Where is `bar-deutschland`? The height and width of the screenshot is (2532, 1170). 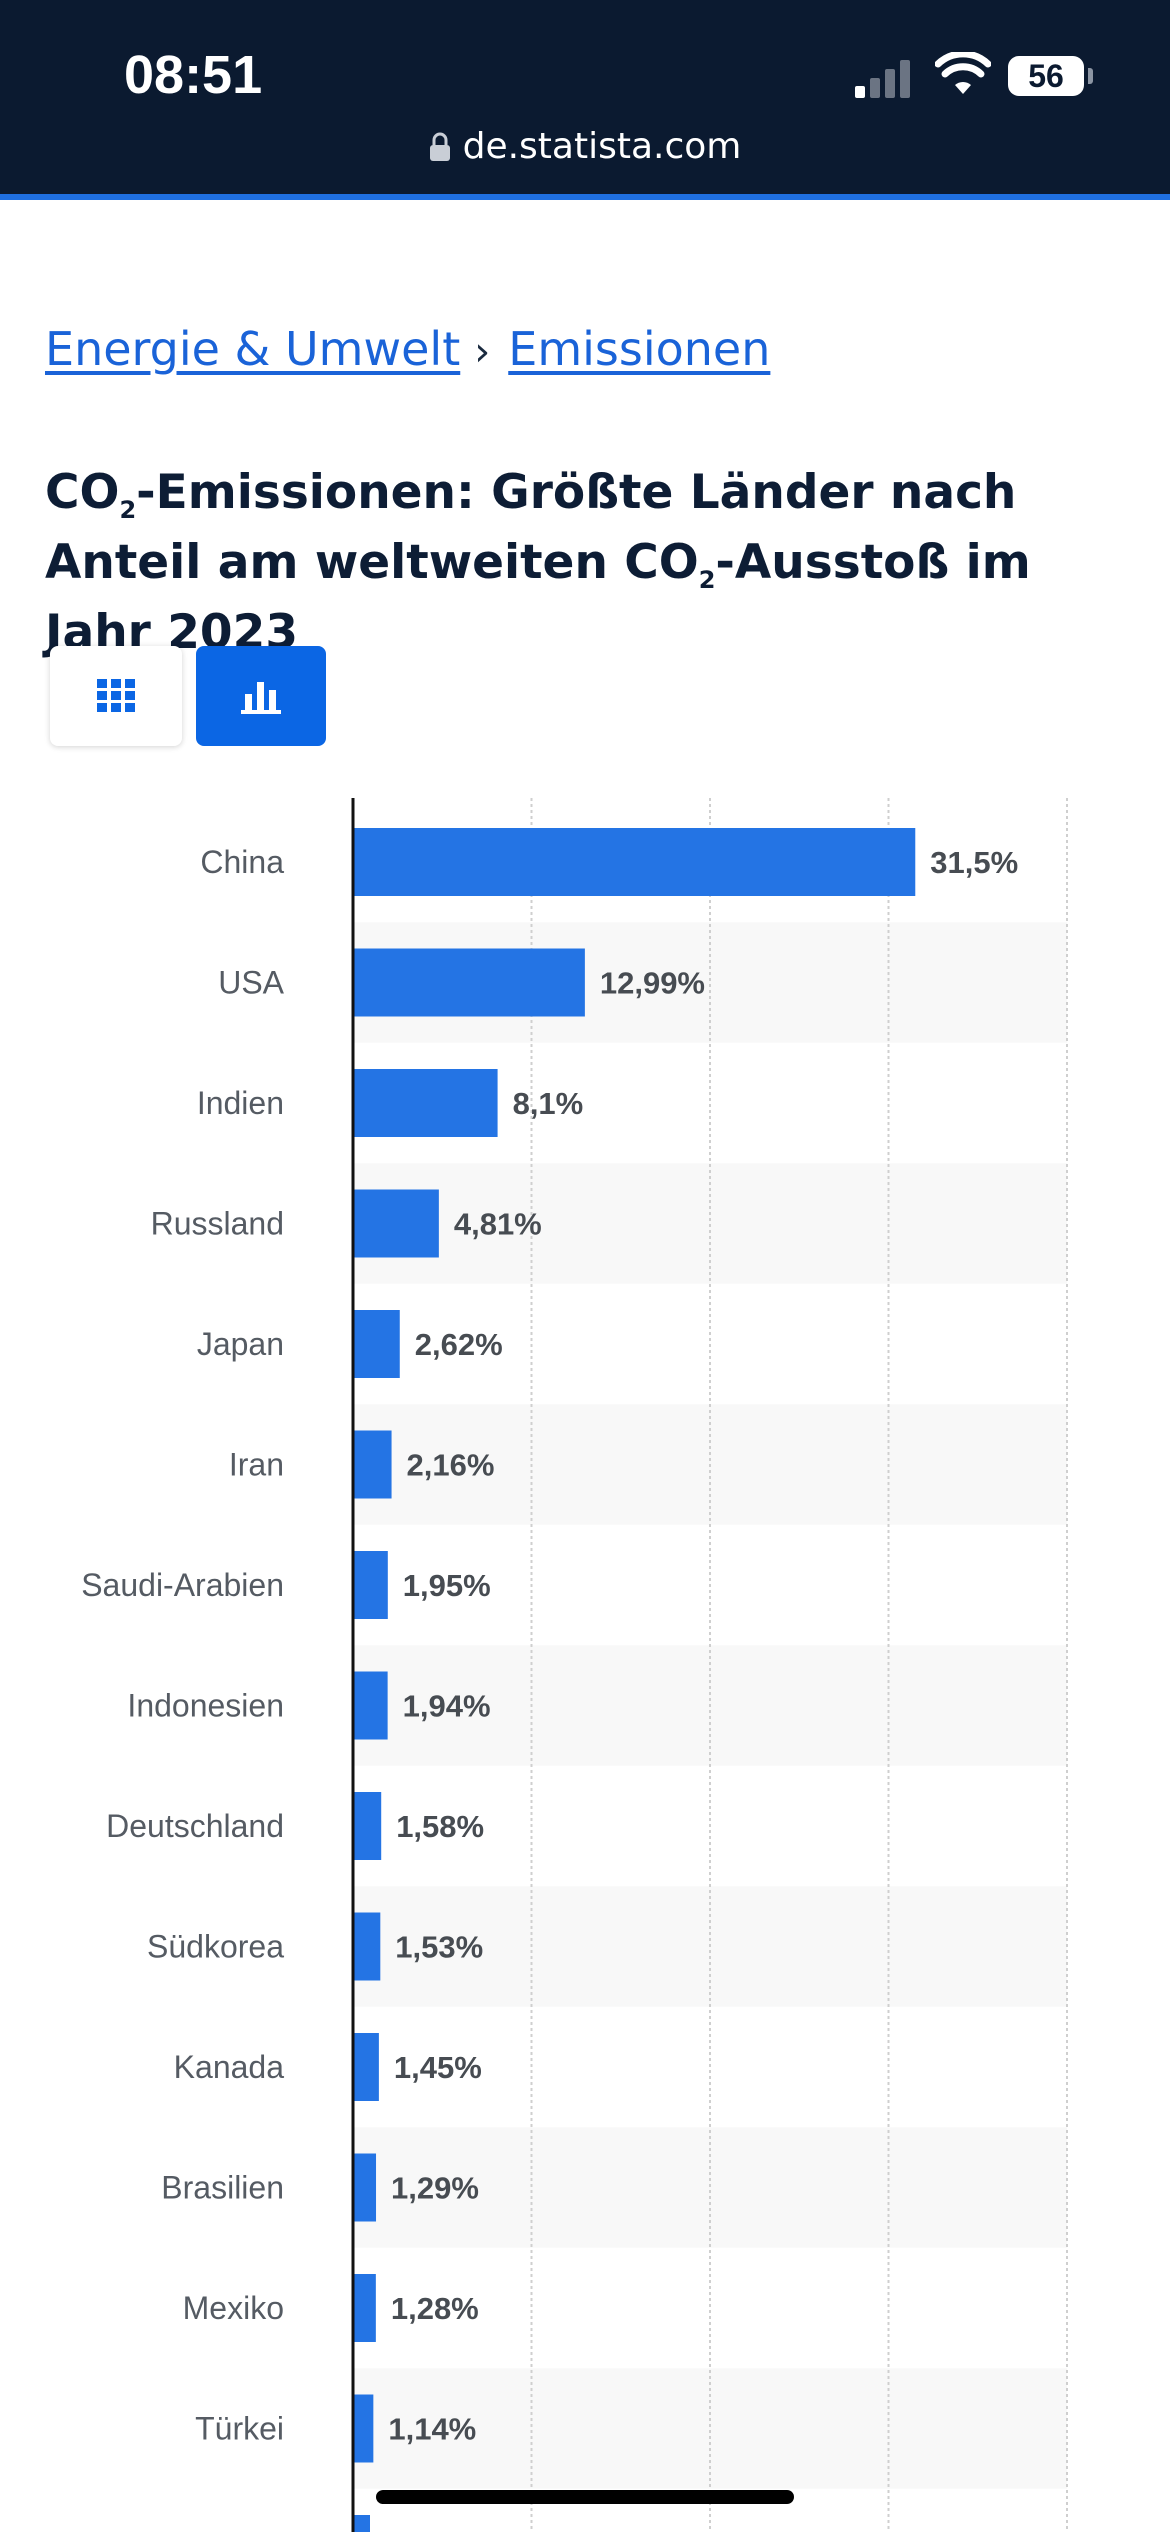 bar-deutschland is located at coordinates (367, 1826).